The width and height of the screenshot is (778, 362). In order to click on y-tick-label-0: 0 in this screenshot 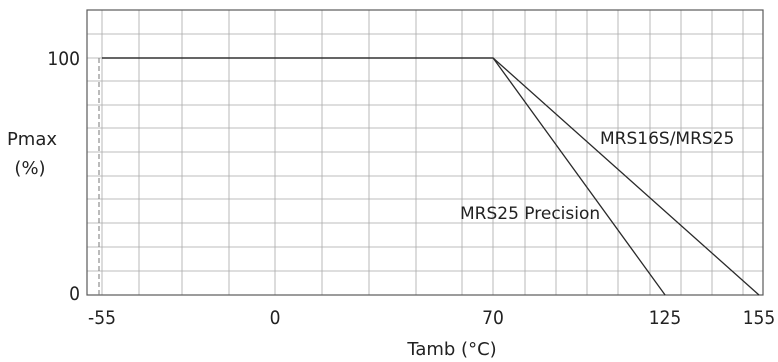, I will do `click(74, 294)`.